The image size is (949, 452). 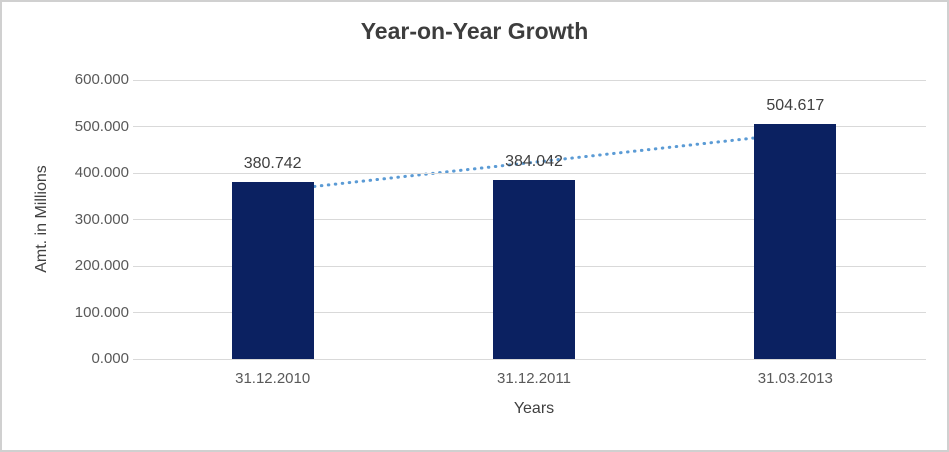 I want to click on y-axis-tick-label: 100.000, so click(x=101, y=312).